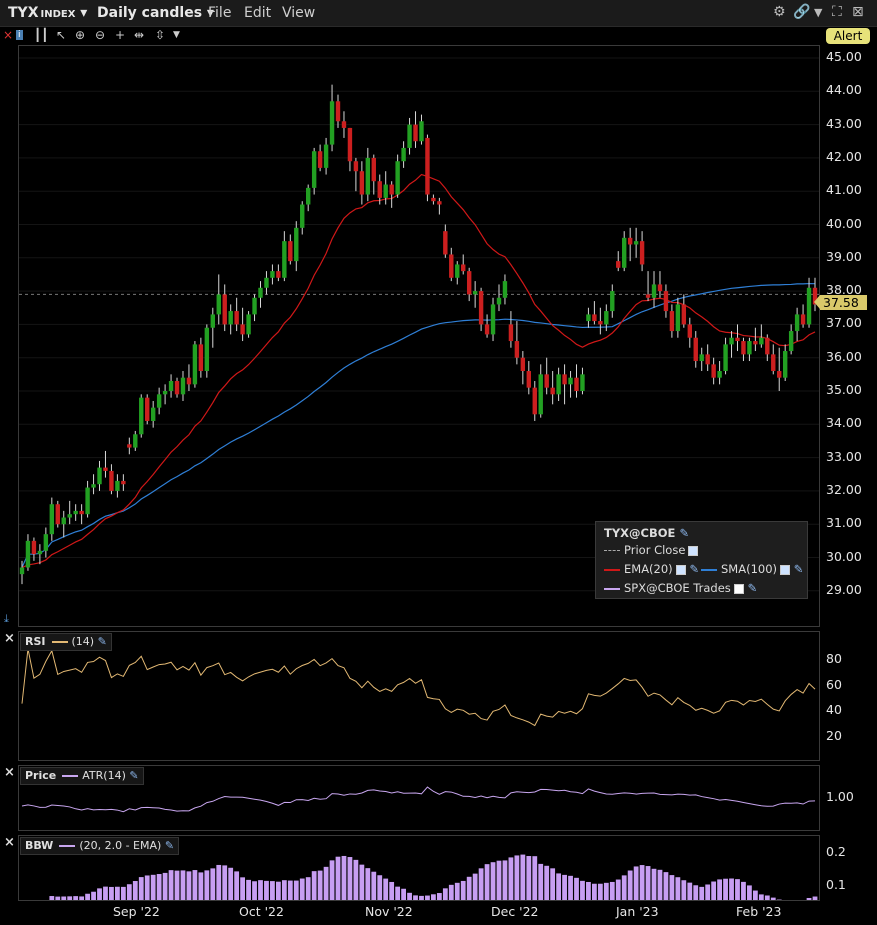 The image size is (877, 925). What do you see at coordinates (160, 35) in the screenshot?
I see `measure-icon: ⇳` at bounding box center [160, 35].